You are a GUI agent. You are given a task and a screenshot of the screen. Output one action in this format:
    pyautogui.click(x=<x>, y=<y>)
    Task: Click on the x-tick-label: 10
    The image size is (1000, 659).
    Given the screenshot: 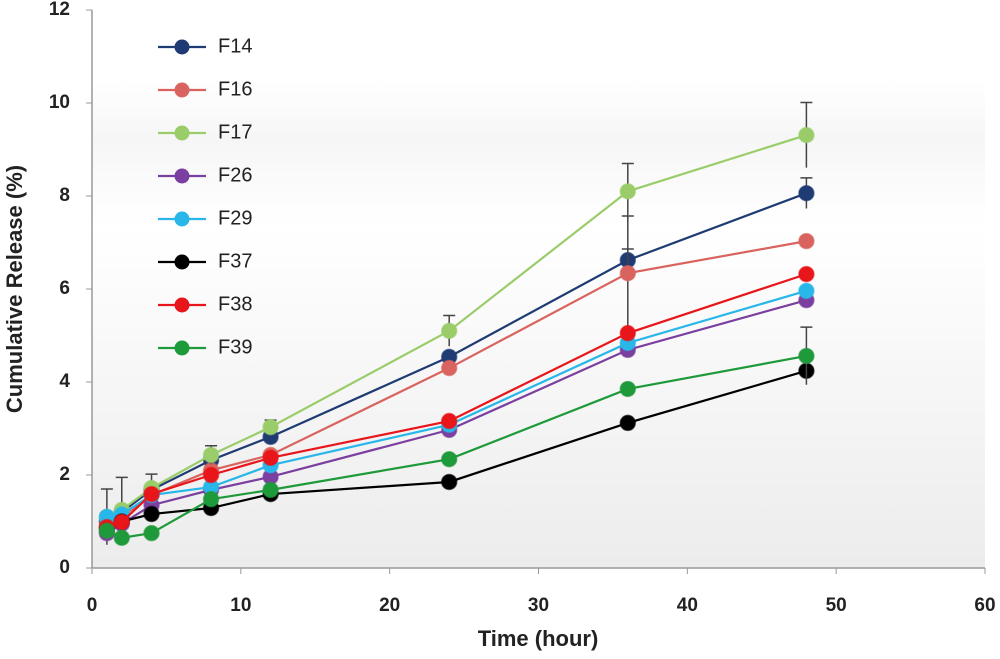 What is the action you would take?
    pyautogui.click(x=240, y=605)
    